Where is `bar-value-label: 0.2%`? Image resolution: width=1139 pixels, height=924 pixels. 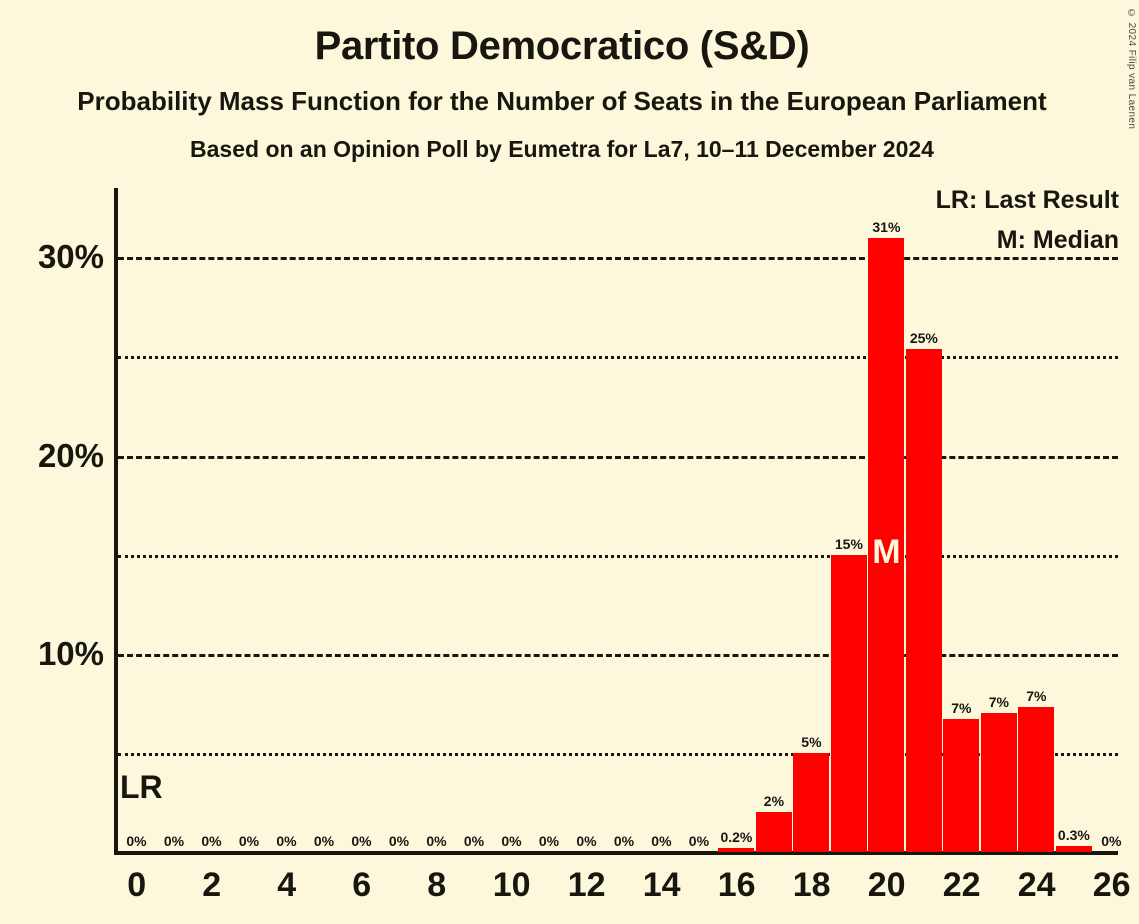 bar-value-label: 0.2% is located at coordinates (736, 837).